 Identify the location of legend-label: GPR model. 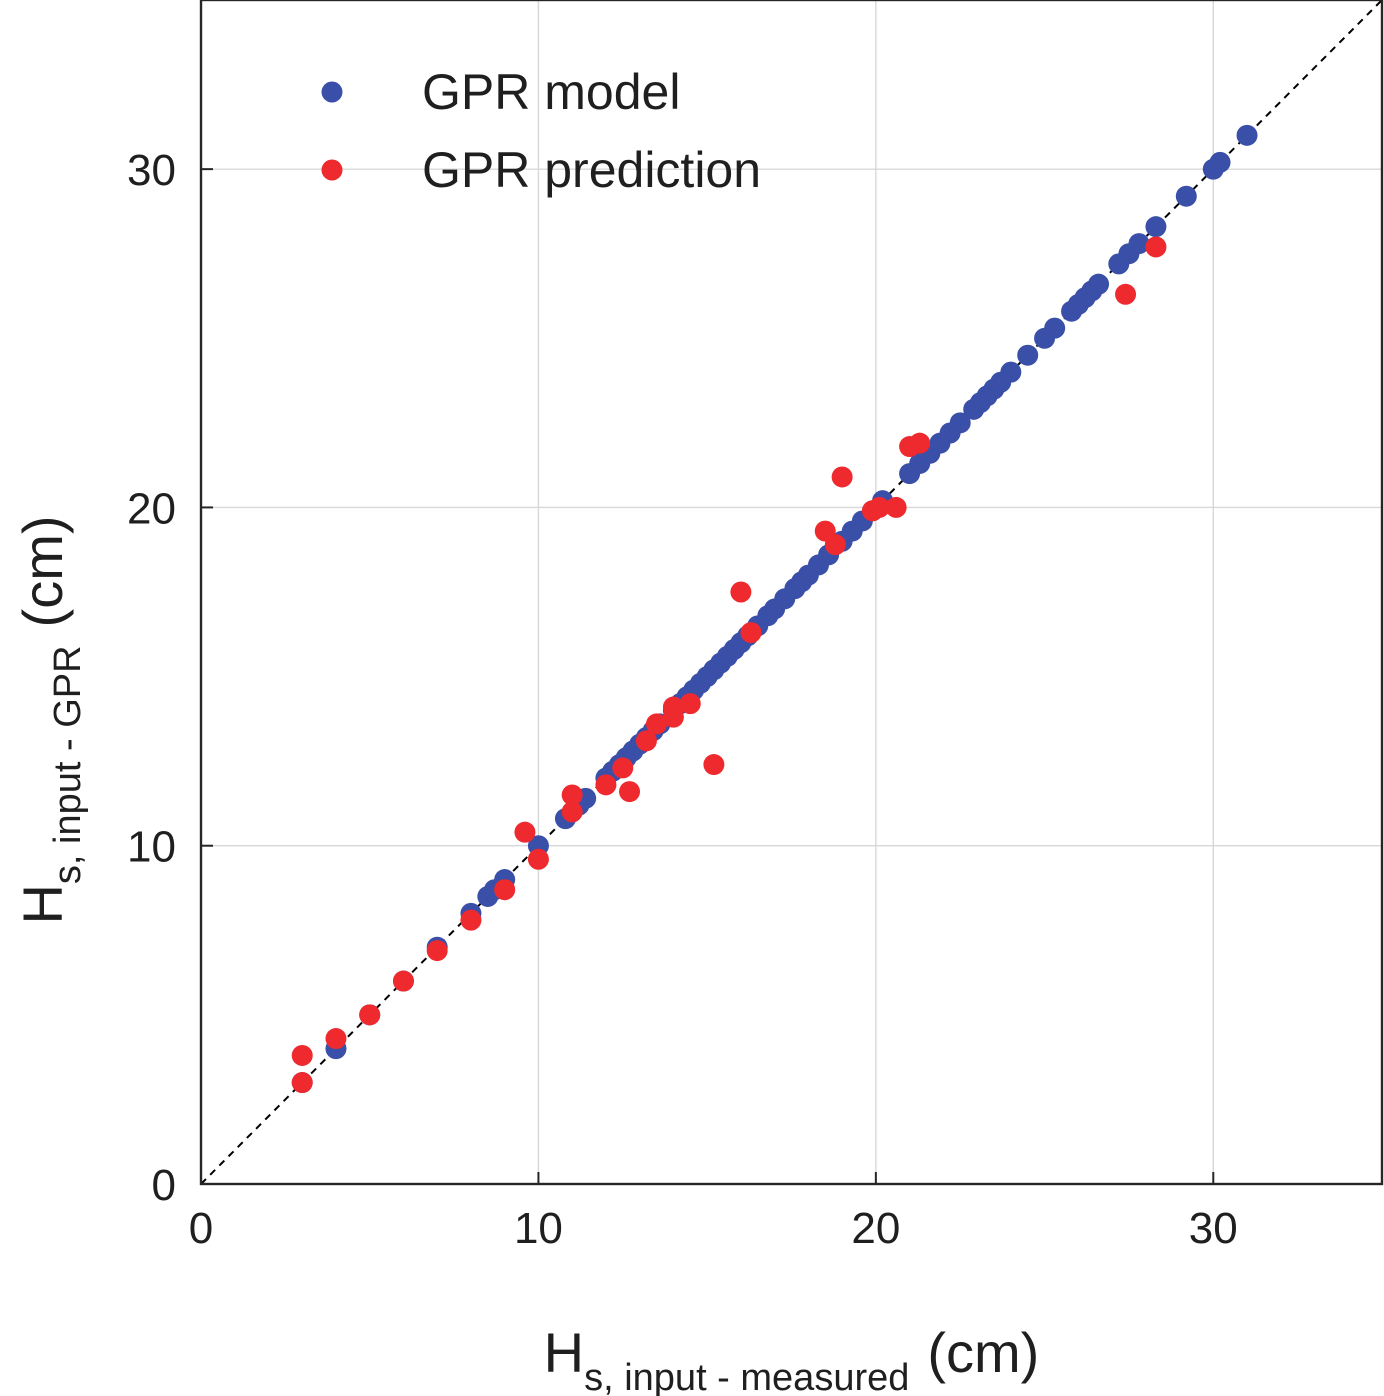
(551, 92).